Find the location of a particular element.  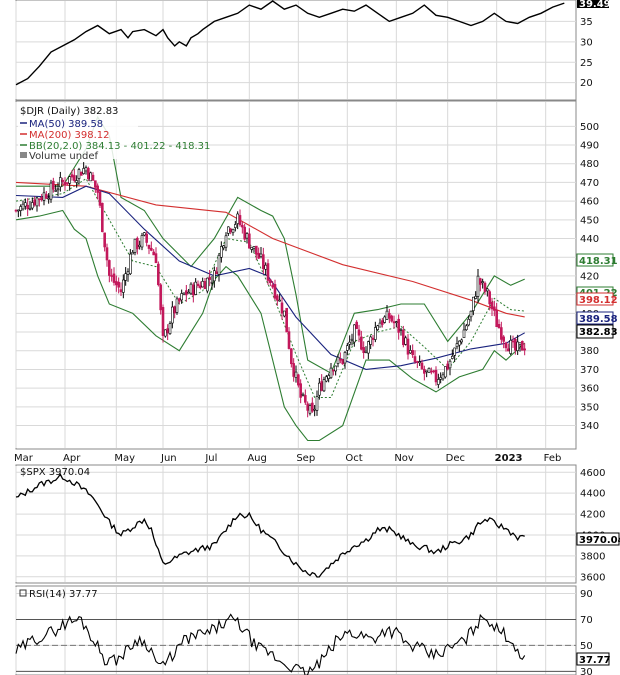

top-gridlines is located at coordinates (295, 50).